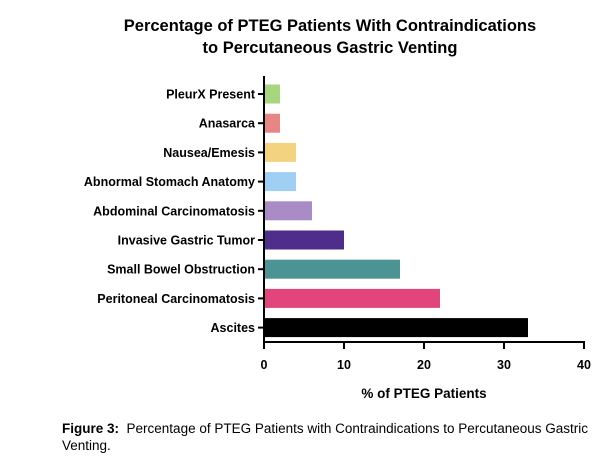 This screenshot has height=469, width=615. Describe the element at coordinates (584, 365) in the screenshot. I see `x-tick-label: 40` at that location.